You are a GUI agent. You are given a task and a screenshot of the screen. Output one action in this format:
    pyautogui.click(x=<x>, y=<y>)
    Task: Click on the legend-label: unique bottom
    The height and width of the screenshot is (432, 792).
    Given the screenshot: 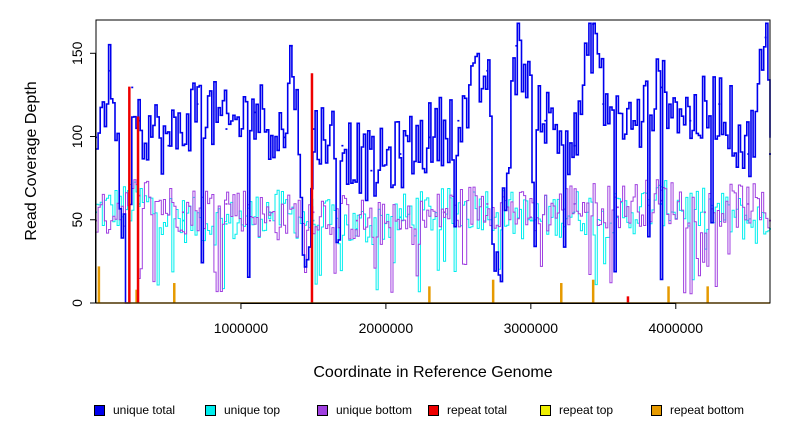 What is the action you would take?
    pyautogui.click(x=374, y=410)
    